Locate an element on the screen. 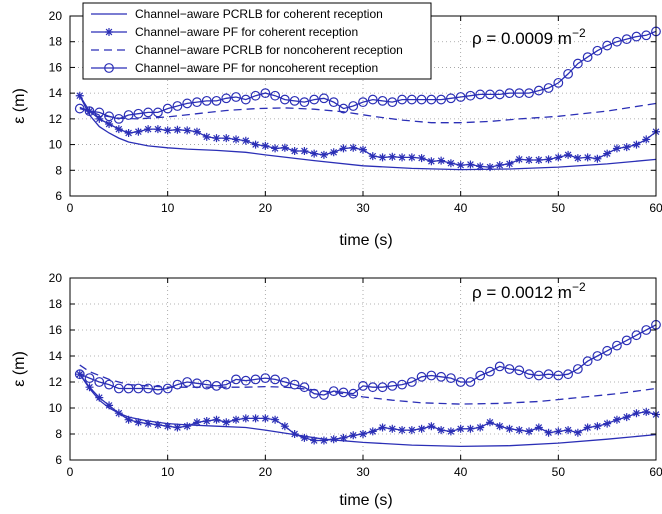 Image resolution: width=662 pixels, height=514 pixels. bottom-density-annotation: ρ = 0.0012 m−2 is located at coordinates (529, 291).